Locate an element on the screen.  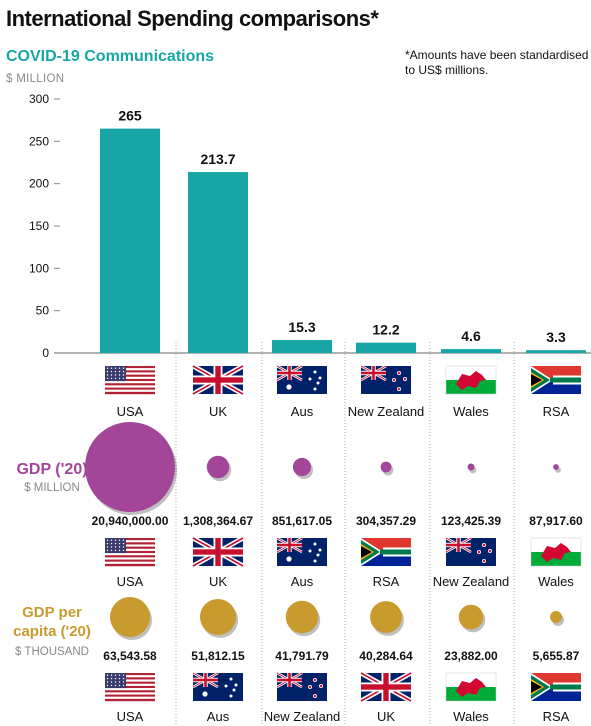
gdp-capita-section-title-line1: GDP per is located at coordinates (52, 612).